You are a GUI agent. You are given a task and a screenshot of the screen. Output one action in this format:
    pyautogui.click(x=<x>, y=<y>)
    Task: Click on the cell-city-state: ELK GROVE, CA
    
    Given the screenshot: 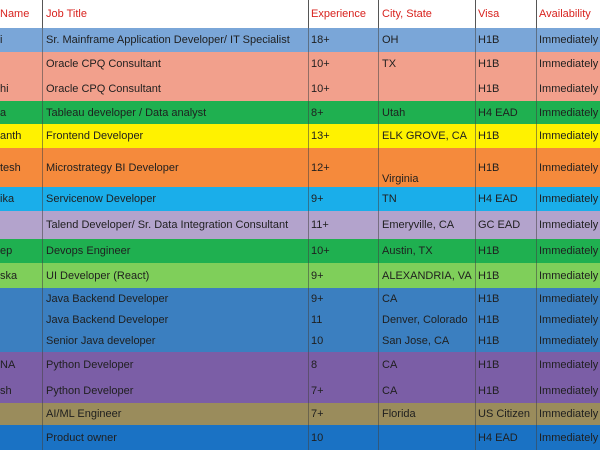 What is the action you would take?
    pyautogui.click(x=424, y=136)
    